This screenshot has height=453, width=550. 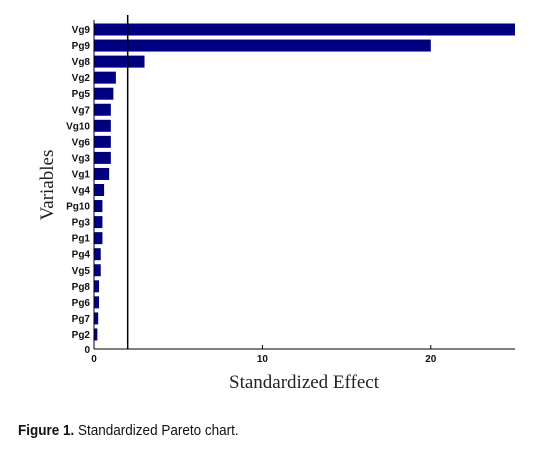 I want to click on y-tick-label-vg1: Vg1, so click(x=81, y=174).